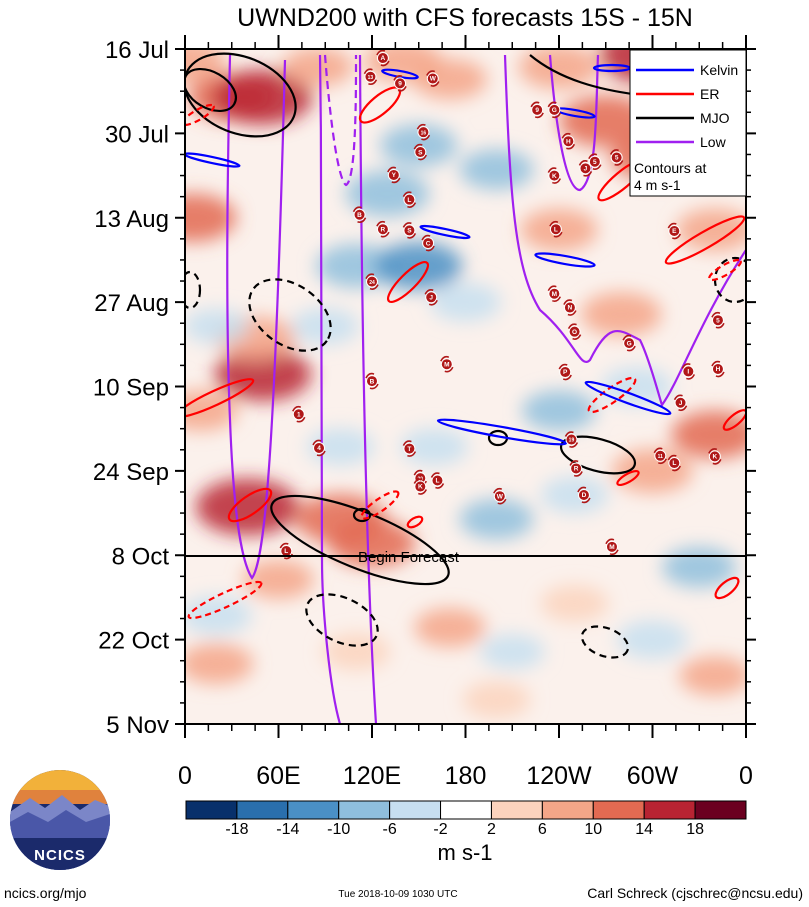 The image size is (809, 907). I want to click on y-tick-label: 10 Sep, so click(131, 388).